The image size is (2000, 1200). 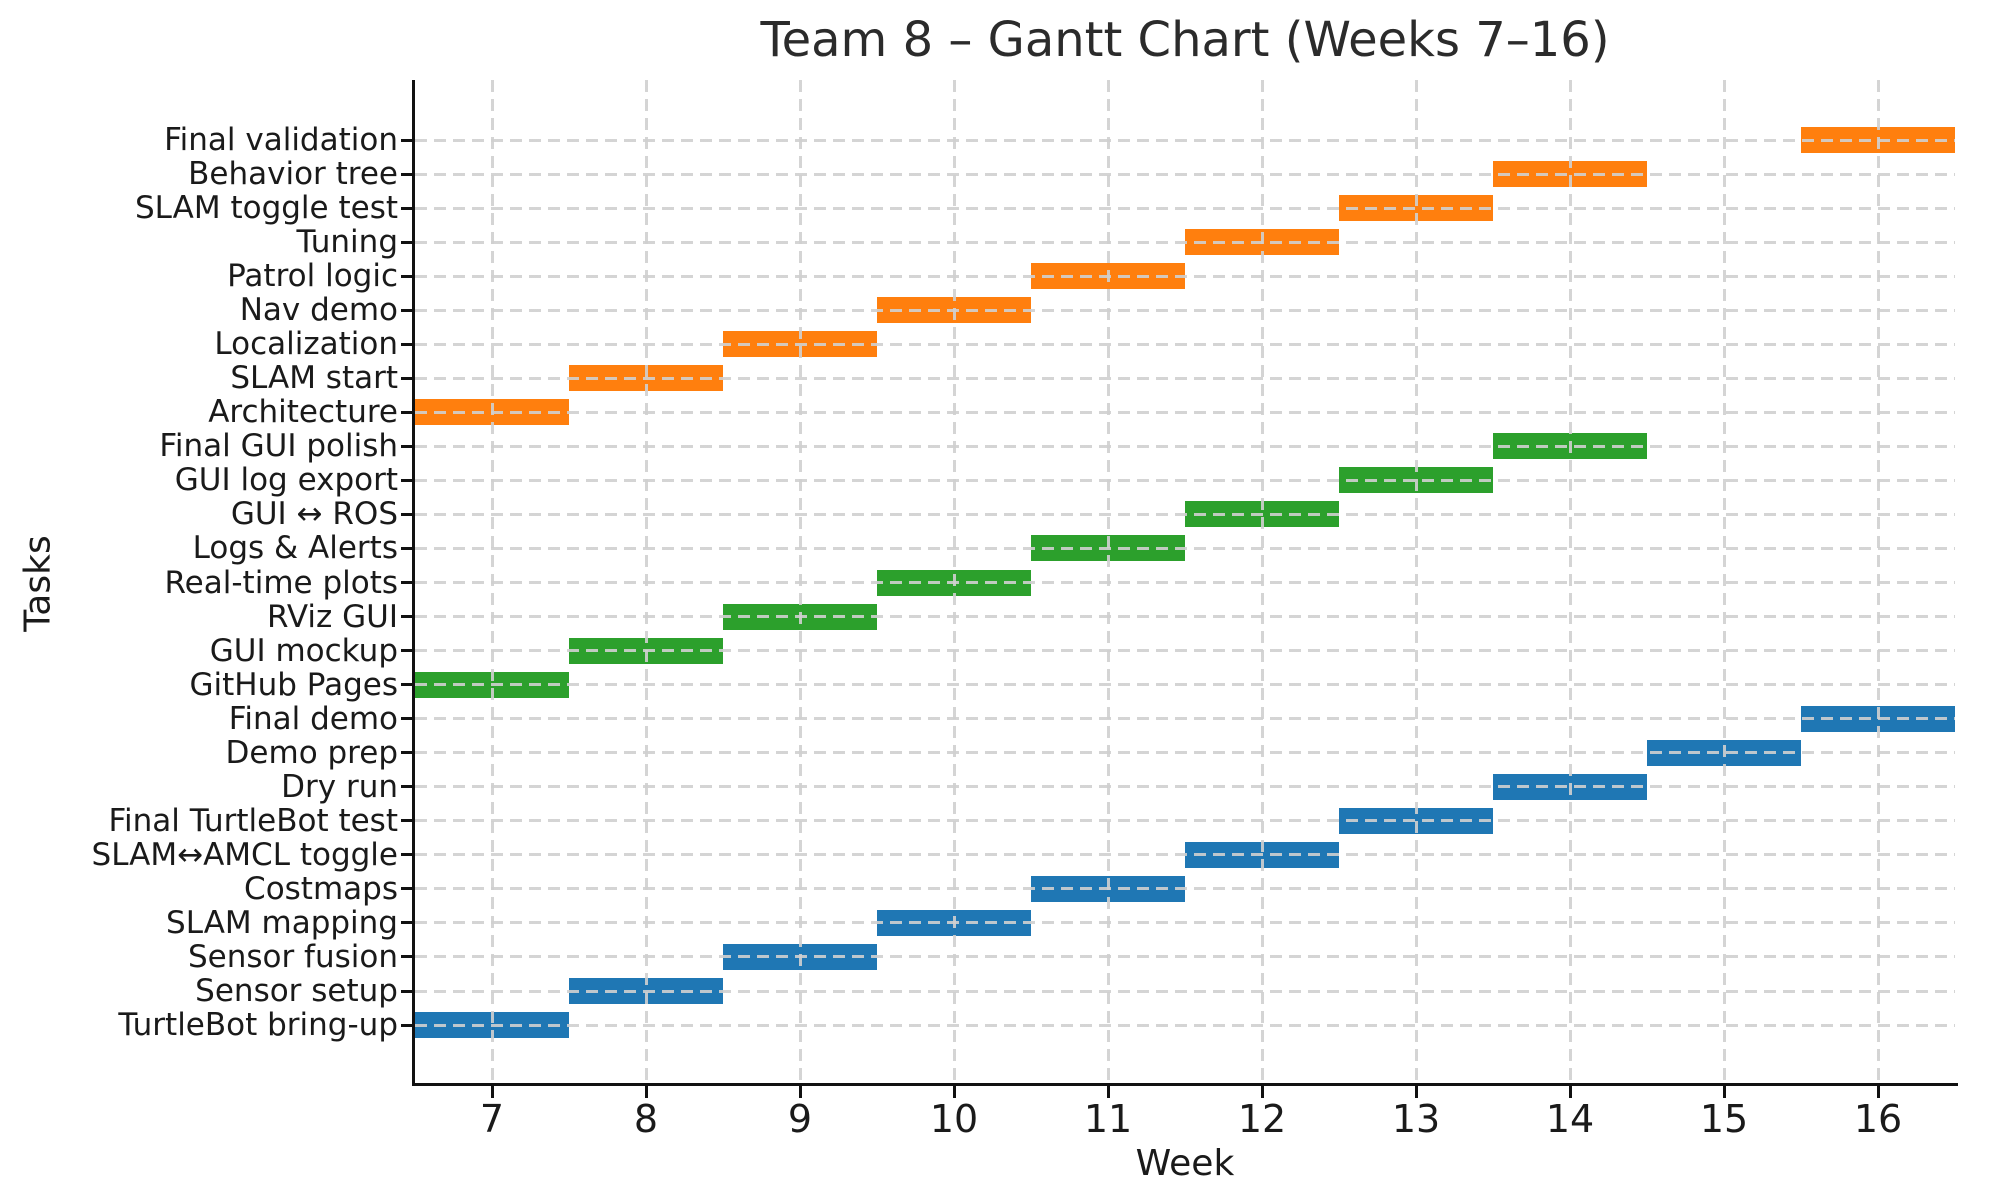 I want to click on task-label: SLAM toggle test, so click(x=266, y=208).